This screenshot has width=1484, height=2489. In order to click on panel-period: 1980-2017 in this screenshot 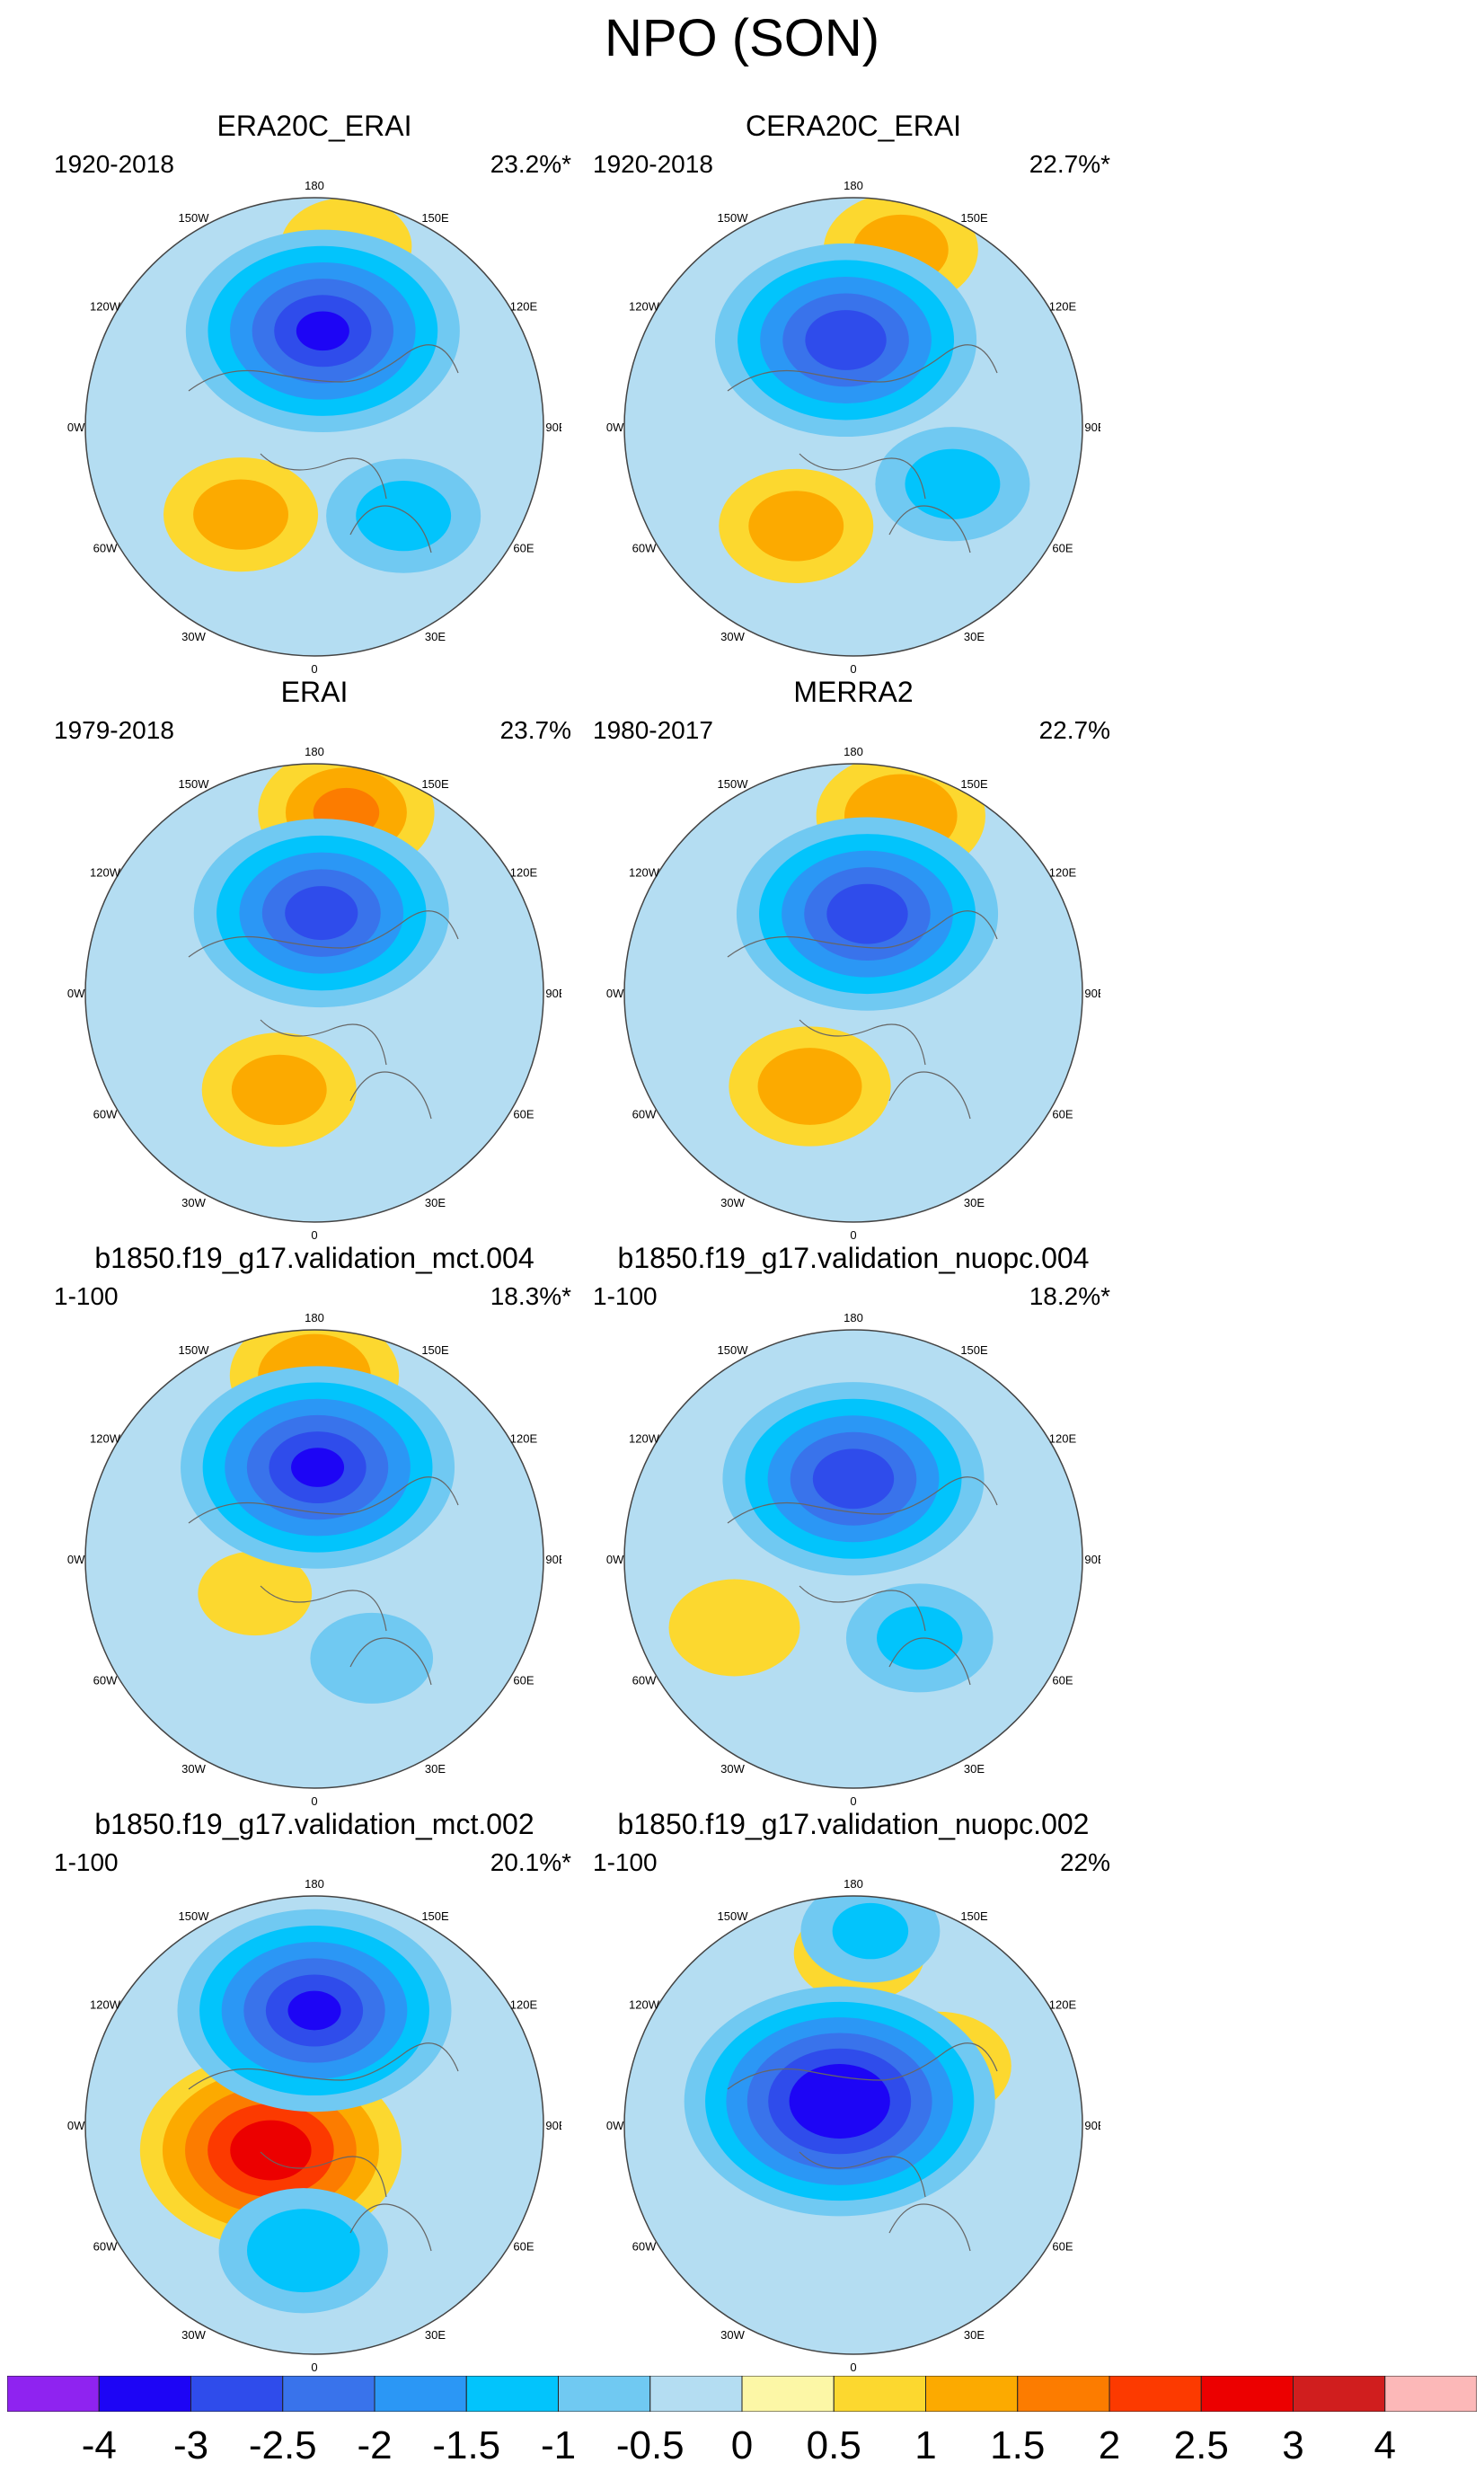, I will do `click(653, 730)`.